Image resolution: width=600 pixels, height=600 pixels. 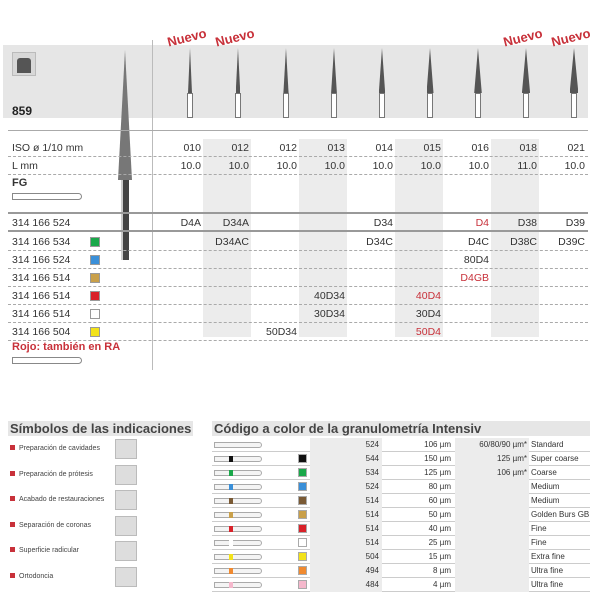 What do you see at coordinates (372, 472) in the screenshot?
I see `grit-code: 534` at bounding box center [372, 472].